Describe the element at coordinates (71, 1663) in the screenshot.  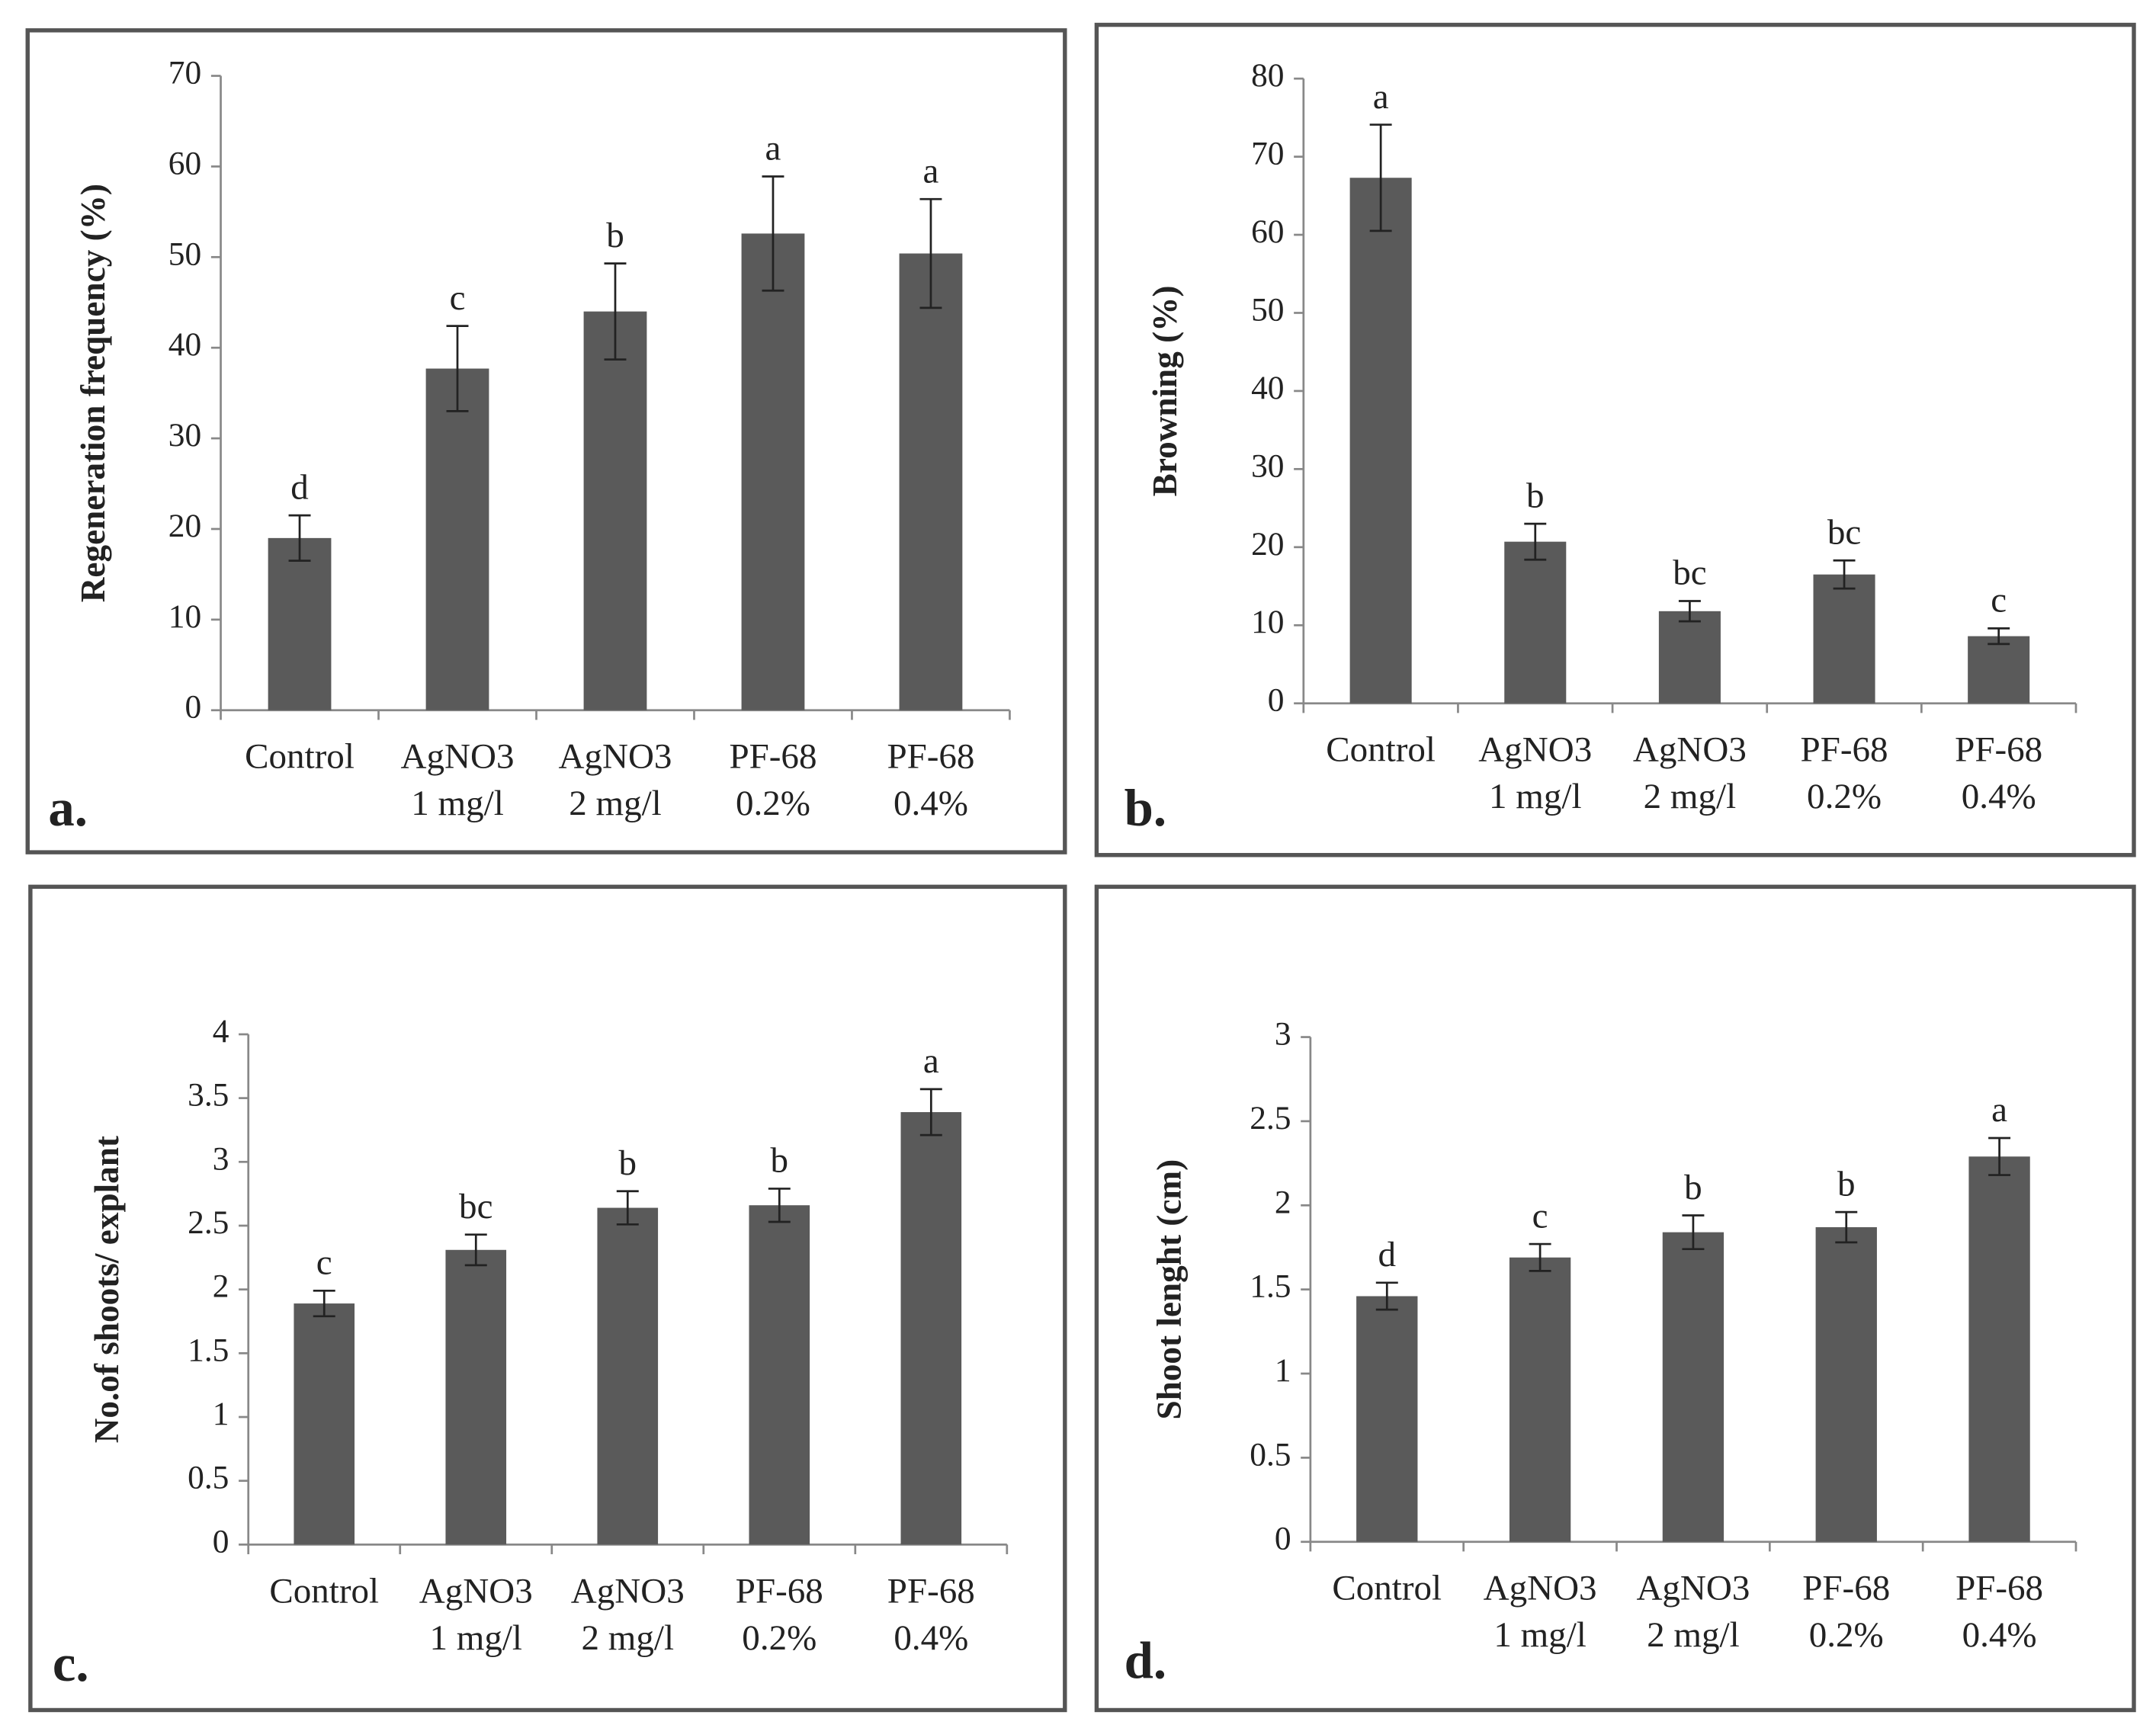
I see `panel-label: c.` at that location.